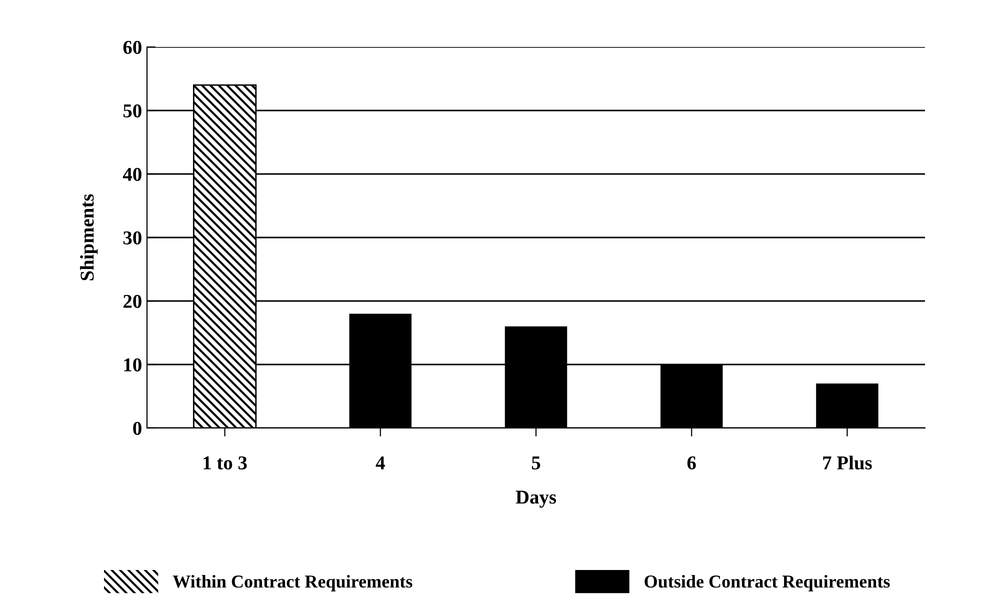 The width and height of the screenshot is (984, 605). I want to click on y-tick-label: 10, so click(133, 365).